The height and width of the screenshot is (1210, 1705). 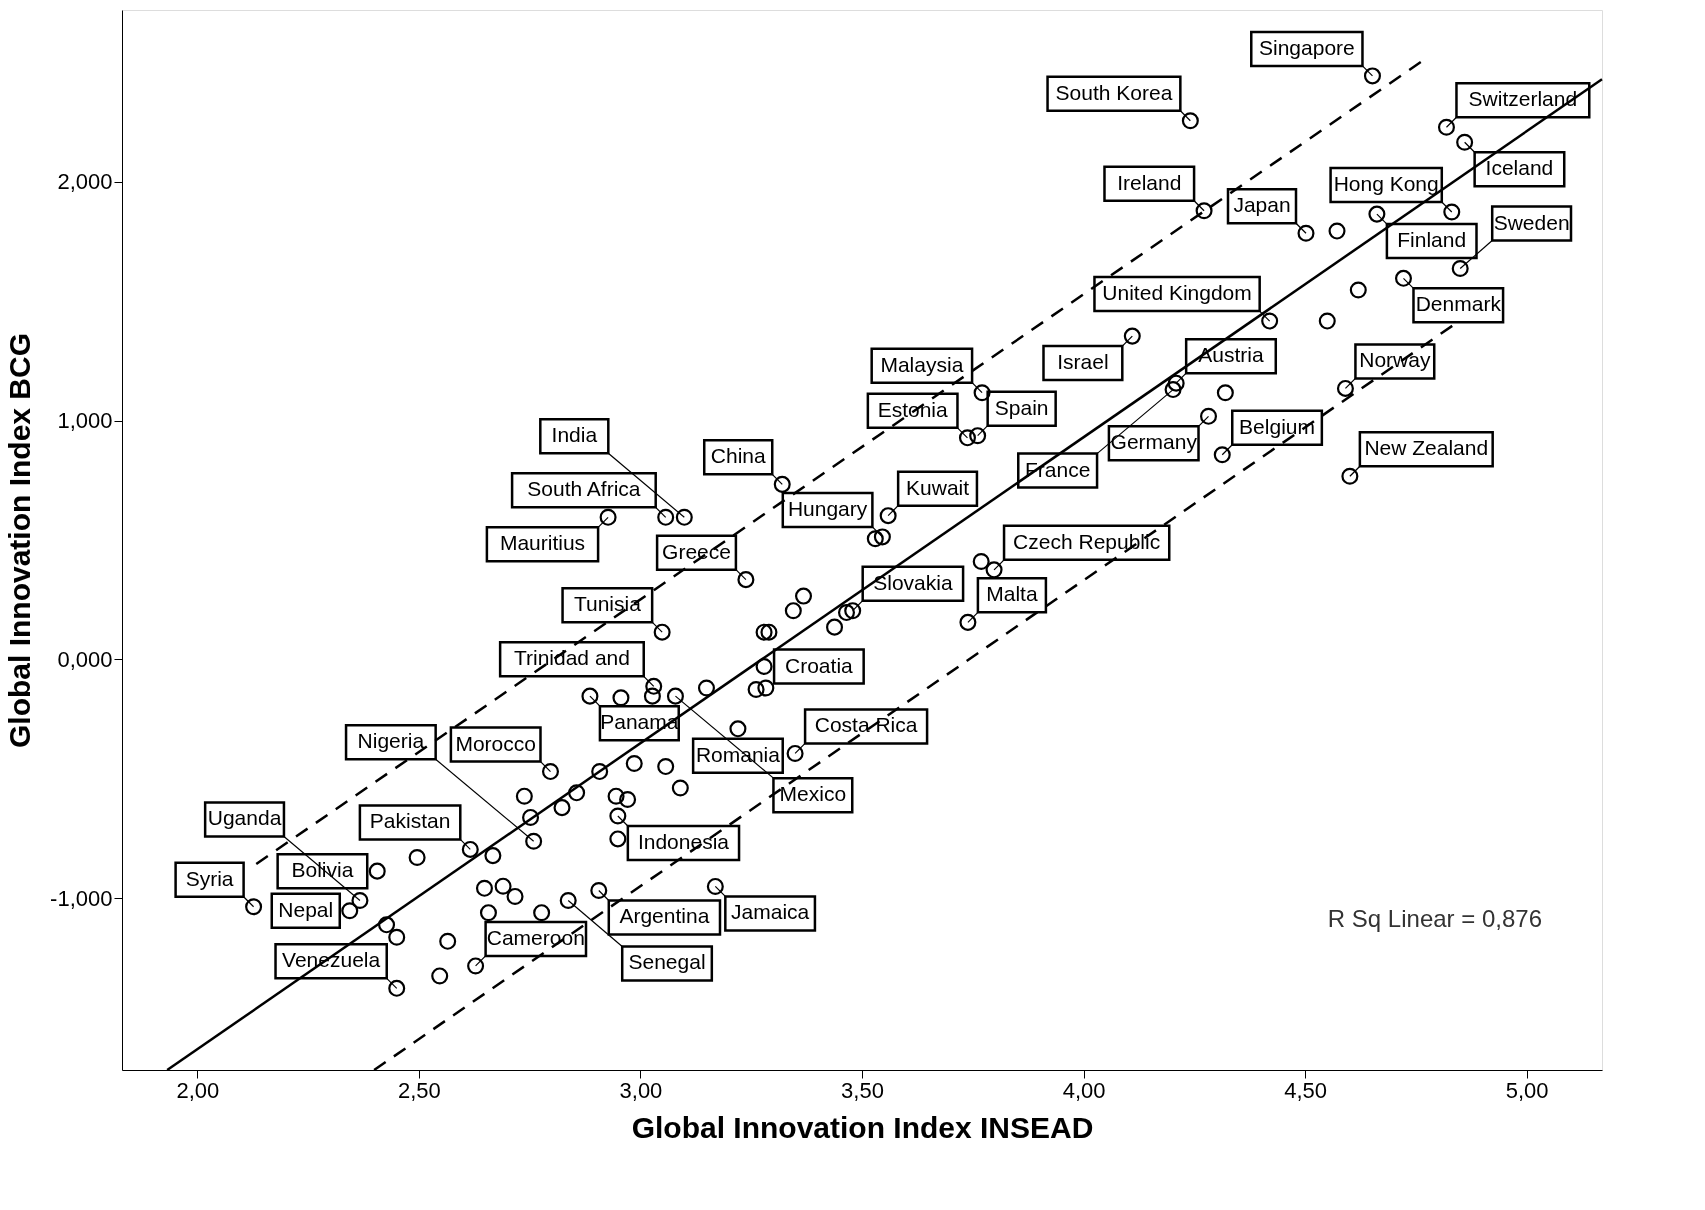 What do you see at coordinates (1306, 47) in the screenshot?
I see `annotation: Singapore` at bounding box center [1306, 47].